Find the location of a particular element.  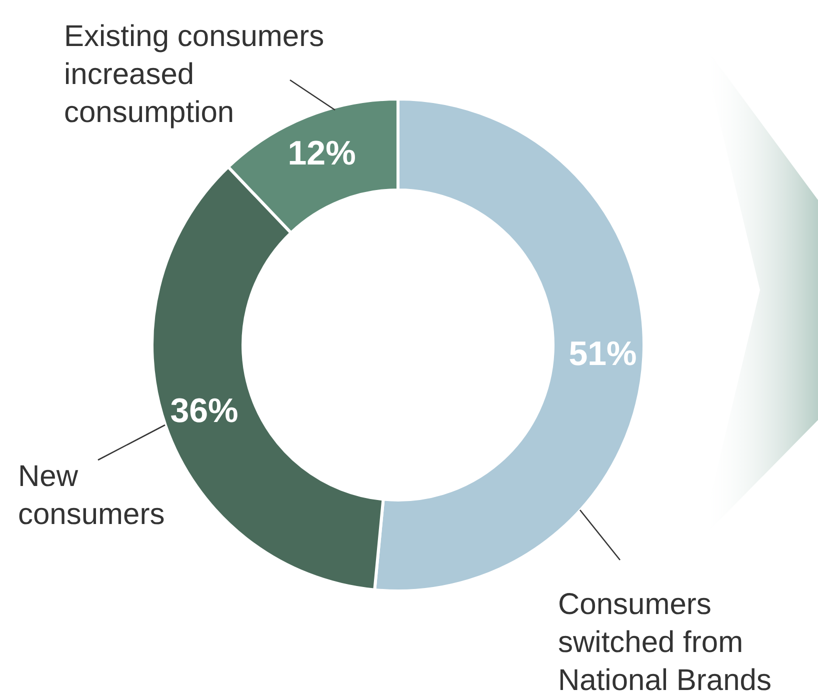

slice-label: Existing consumers increased consumption is located at coordinates (194, 74).